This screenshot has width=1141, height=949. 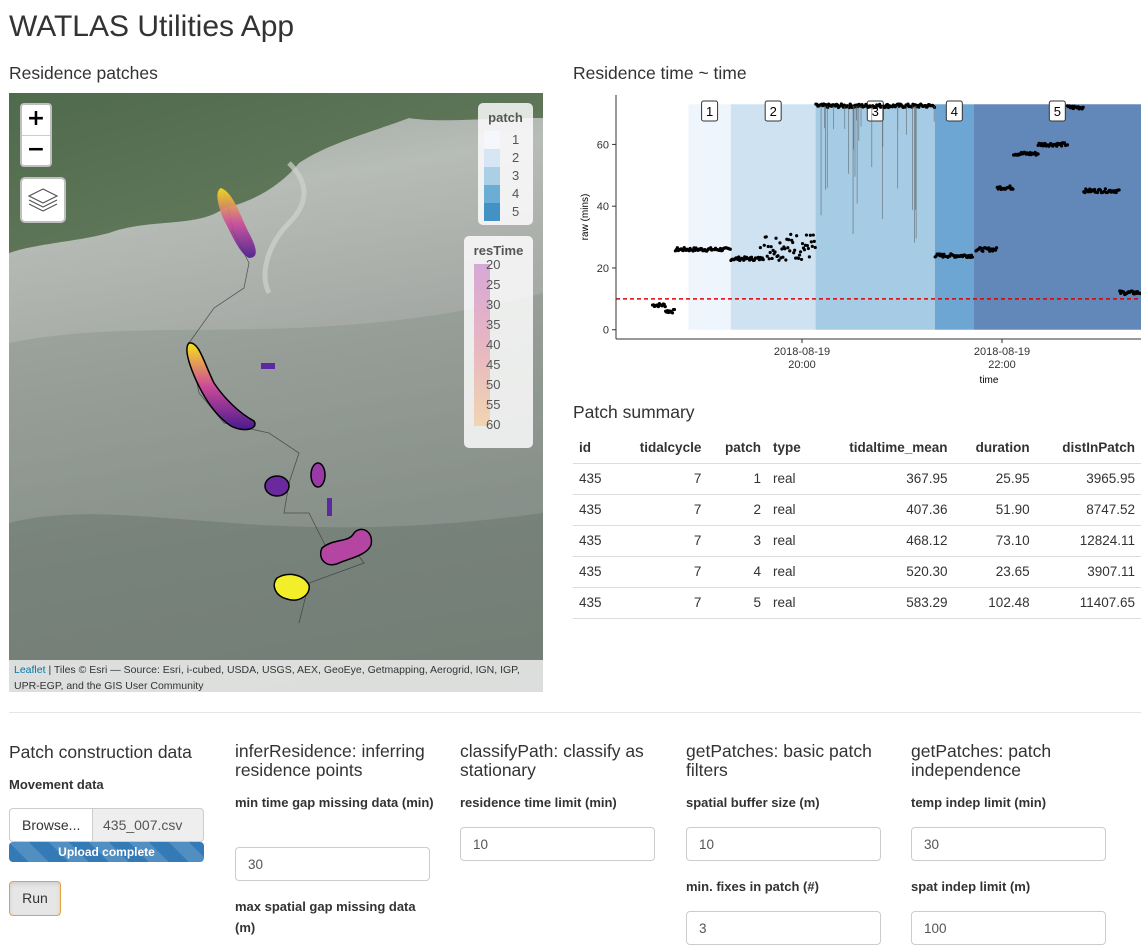 What do you see at coordinates (661, 448) in the screenshot?
I see `column-header: tidalcycle` at bounding box center [661, 448].